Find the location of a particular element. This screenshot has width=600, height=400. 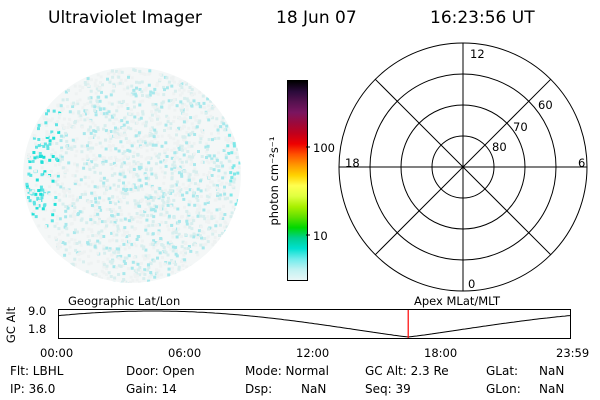

time-tick-3: 18:00 is located at coordinates (441, 353).